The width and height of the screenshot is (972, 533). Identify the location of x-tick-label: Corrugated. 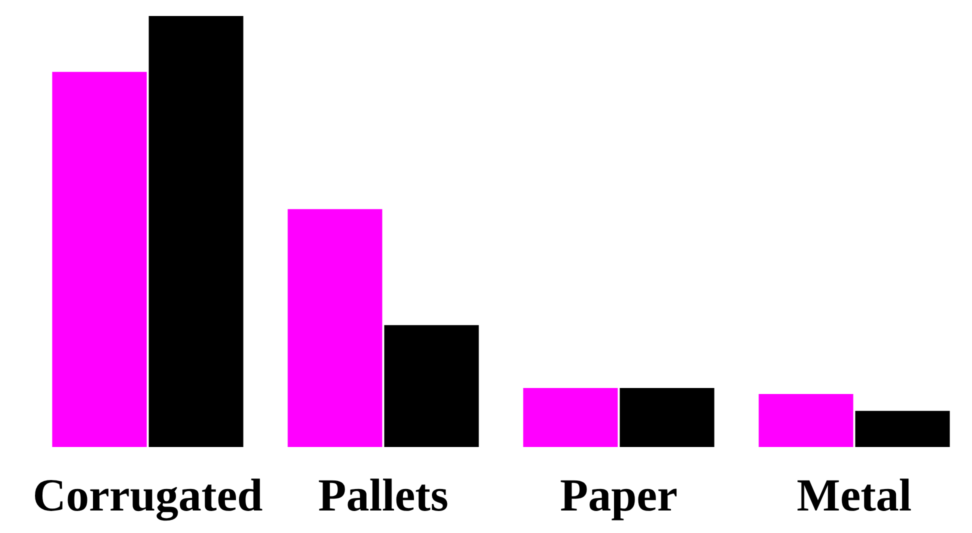
(148, 496).